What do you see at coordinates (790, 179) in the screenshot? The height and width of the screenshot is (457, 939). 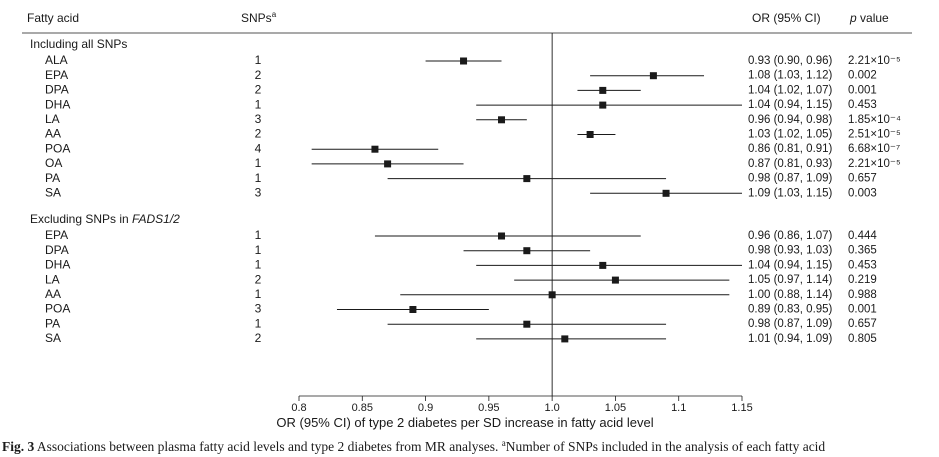 I see `or-label: 0.98 (0.87, 1.09)` at bounding box center [790, 179].